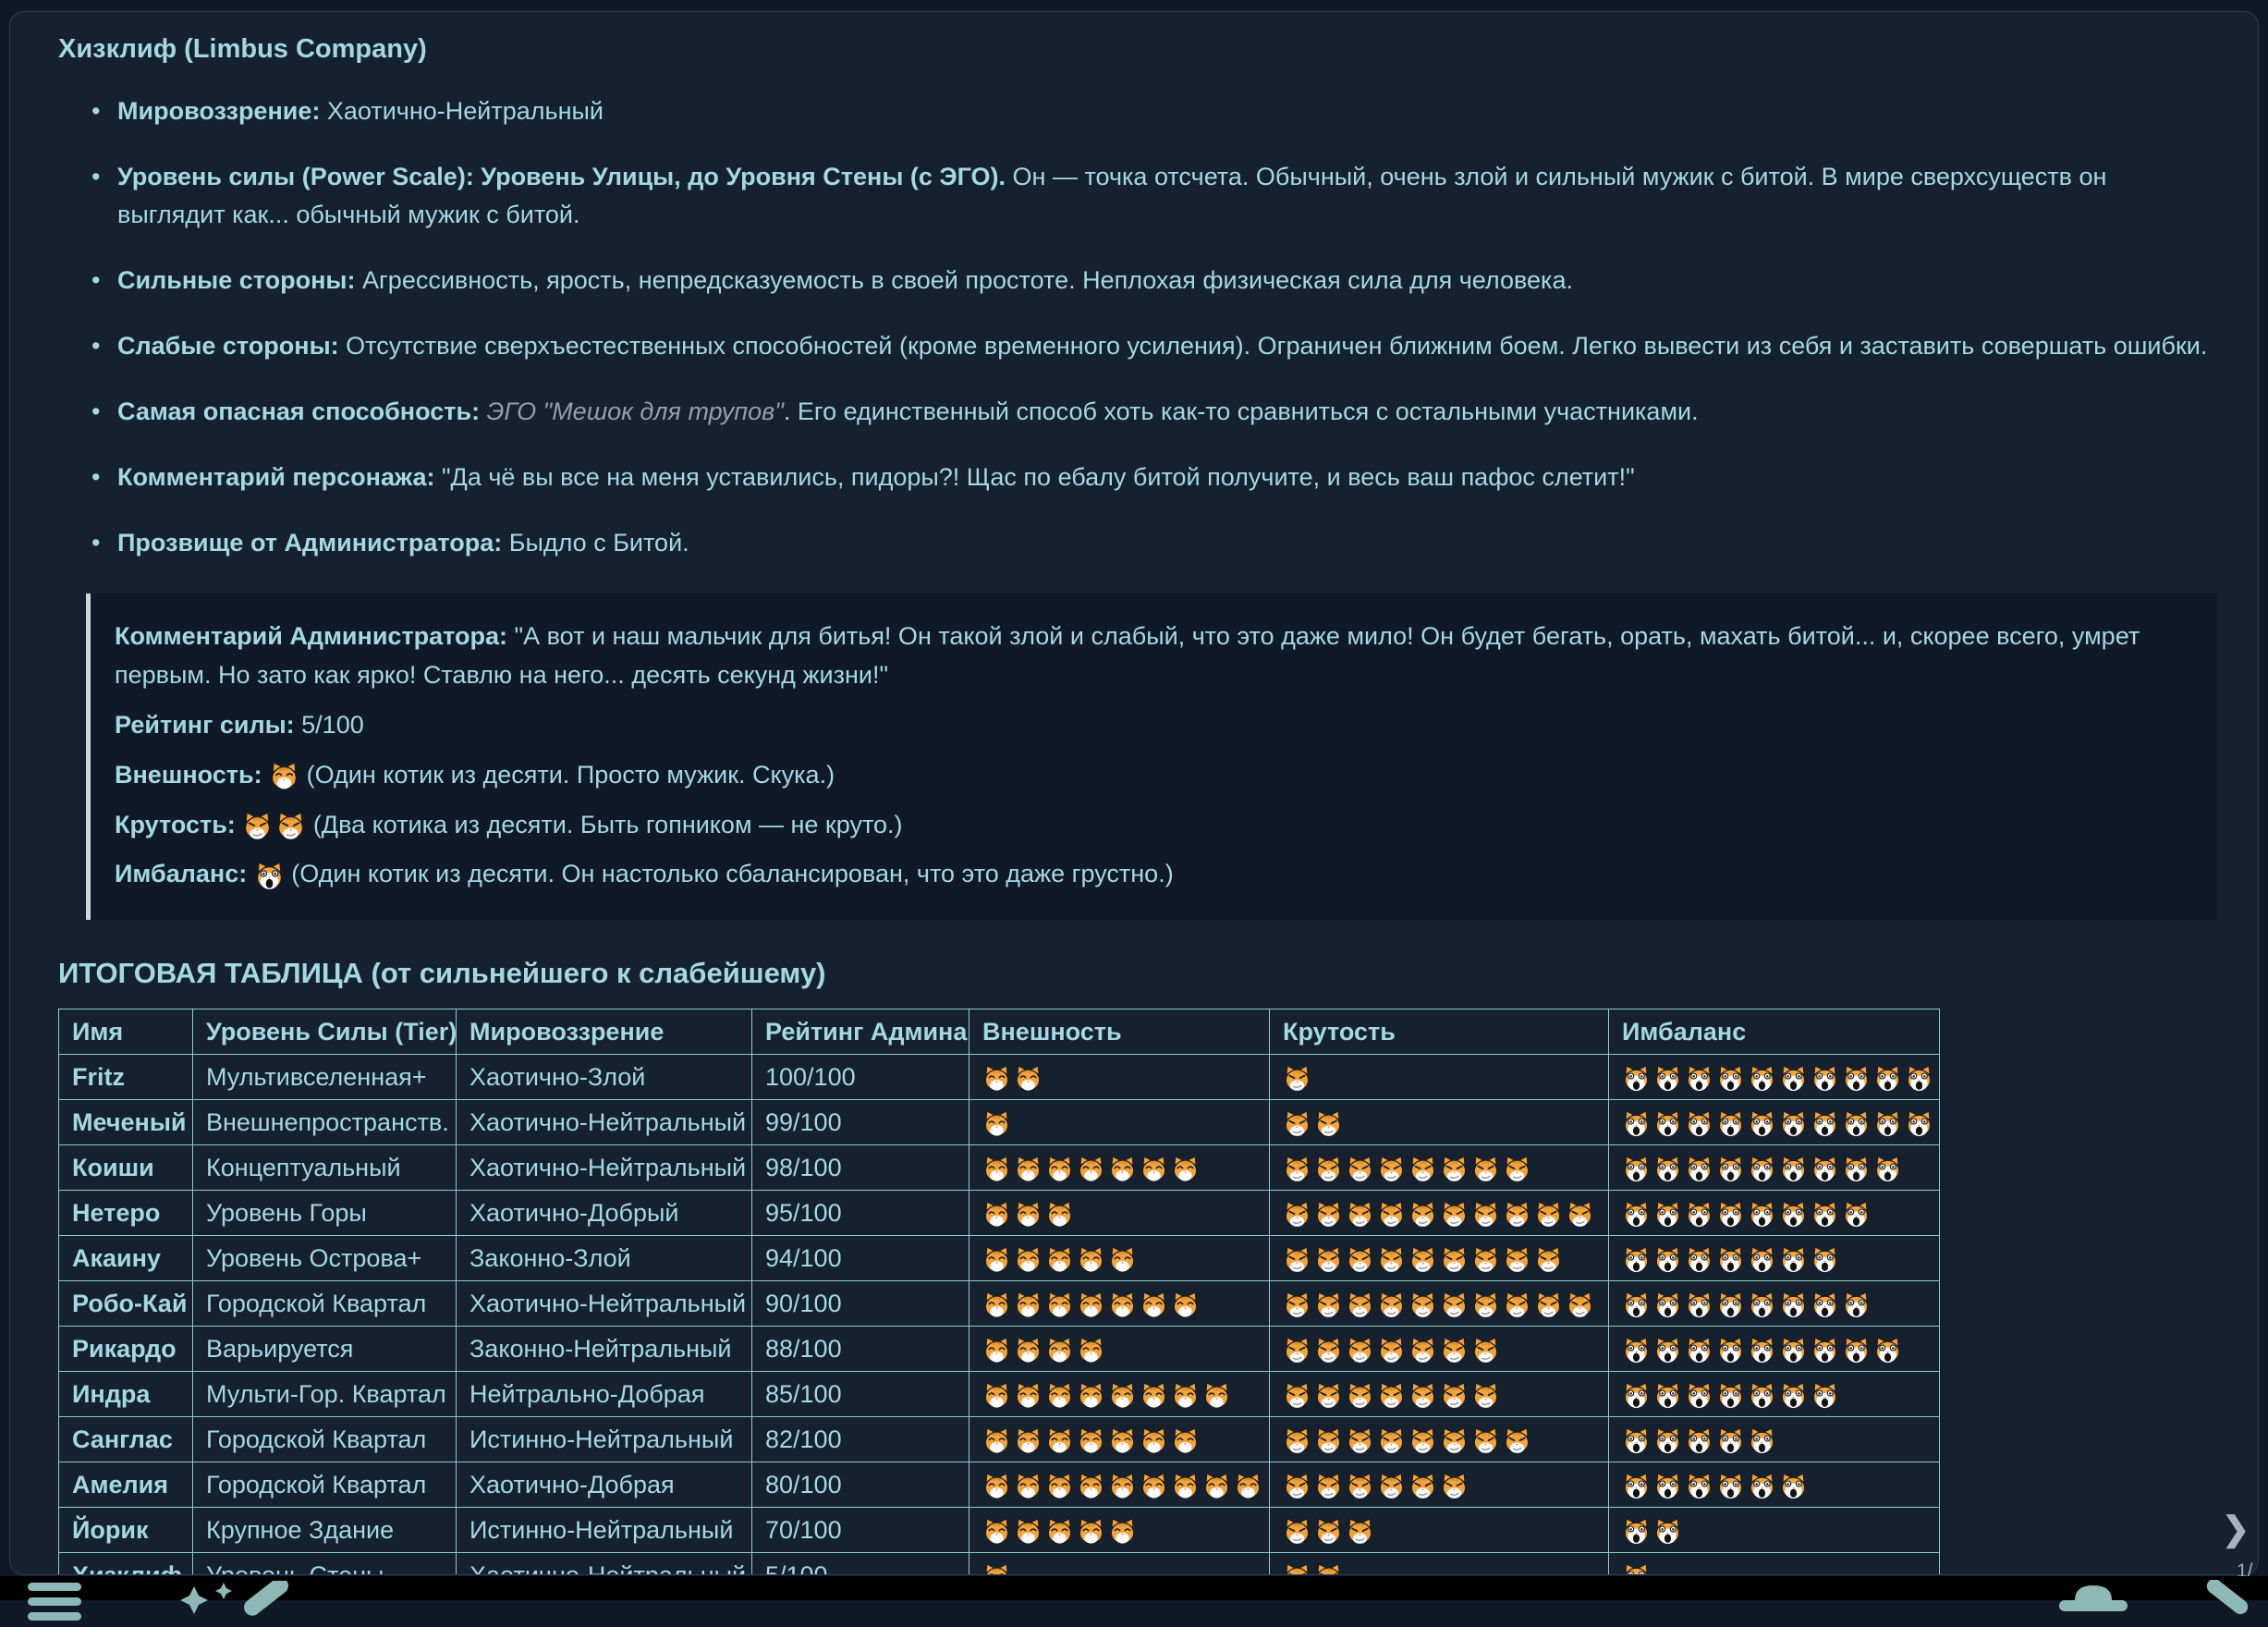 This screenshot has width=2268, height=1627. What do you see at coordinates (324, 1485) in the screenshot?
I see `cell-tier: Городской Квартал` at bounding box center [324, 1485].